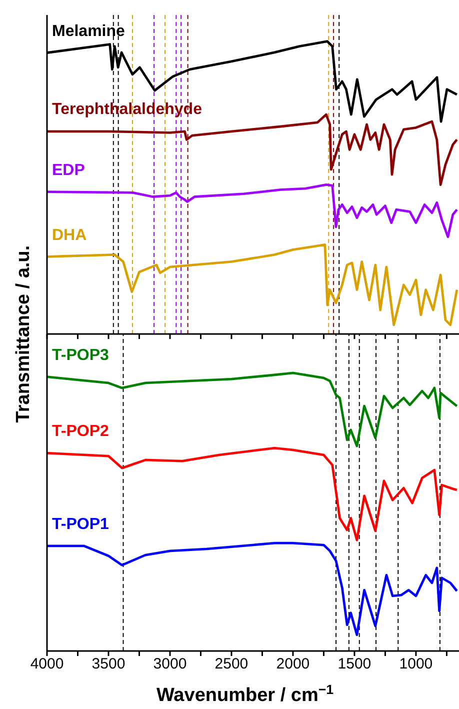 The image size is (459, 709). Describe the element at coordinates (80, 524) in the screenshot. I see `series-label: T-POP1` at that location.